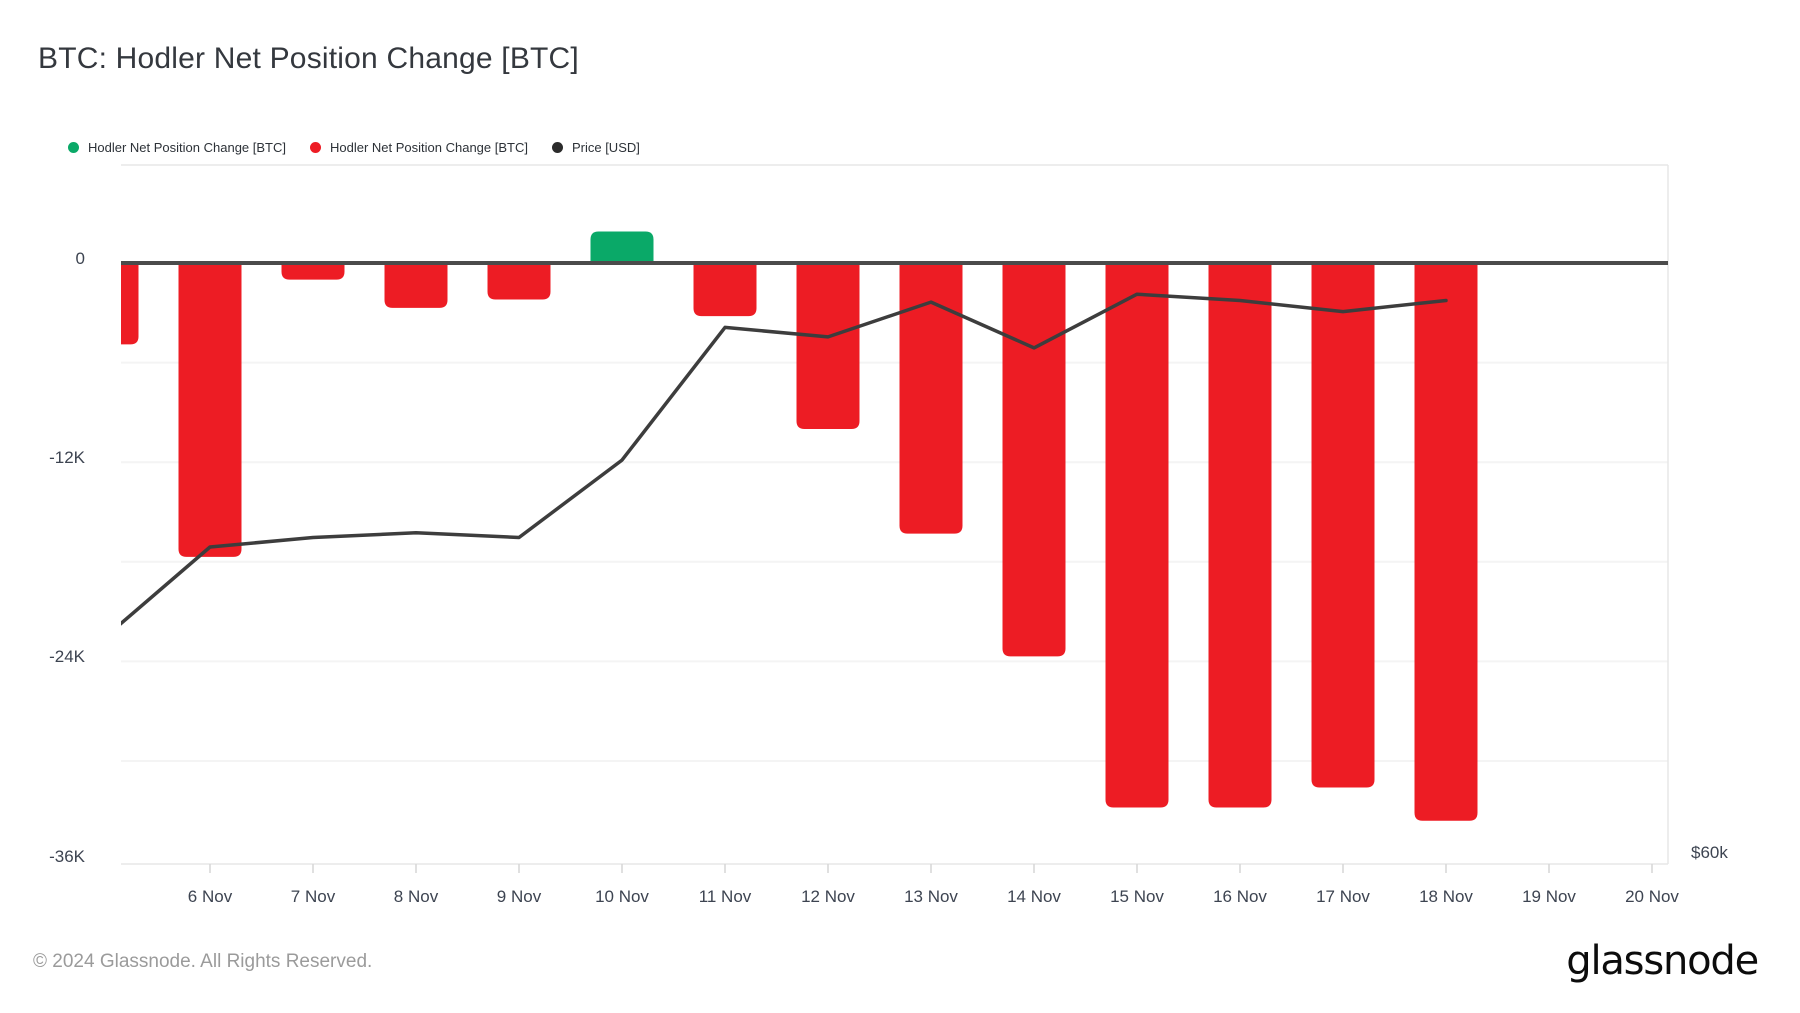 Image resolution: width=1800 pixels, height=1013 pixels. Describe the element at coordinates (1137, 535) in the screenshot. I see `bar-15-nov` at that location.